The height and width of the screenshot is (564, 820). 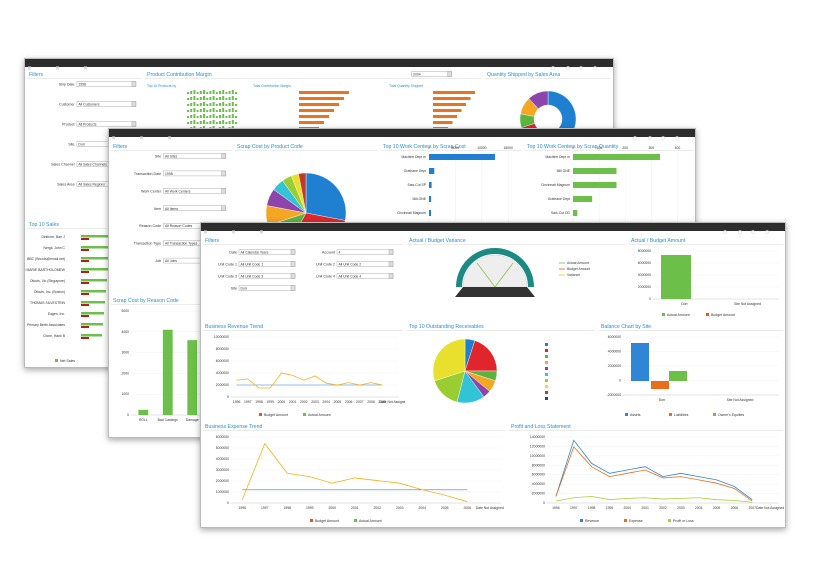 What do you see at coordinates (205, 232) in the screenshot?
I see `toolbar-icon` at bounding box center [205, 232].